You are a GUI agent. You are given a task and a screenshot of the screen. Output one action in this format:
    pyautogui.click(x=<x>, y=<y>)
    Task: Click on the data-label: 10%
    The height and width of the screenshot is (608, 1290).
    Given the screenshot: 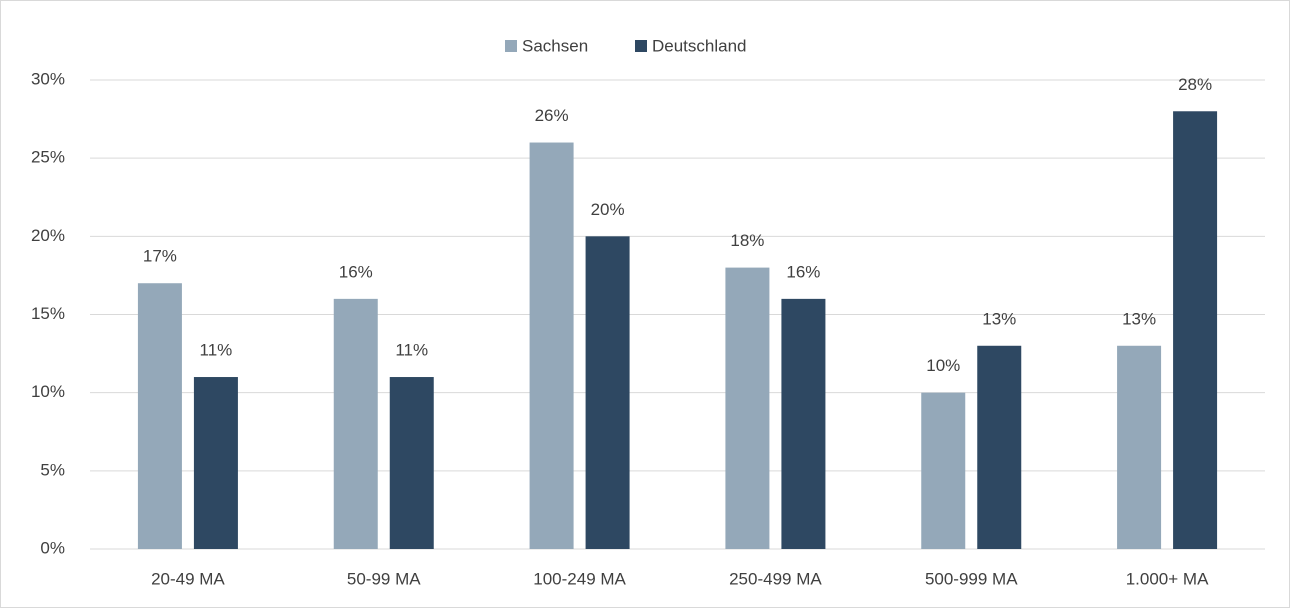 What is the action you would take?
    pyautogui.click(x=943, y=365)
    